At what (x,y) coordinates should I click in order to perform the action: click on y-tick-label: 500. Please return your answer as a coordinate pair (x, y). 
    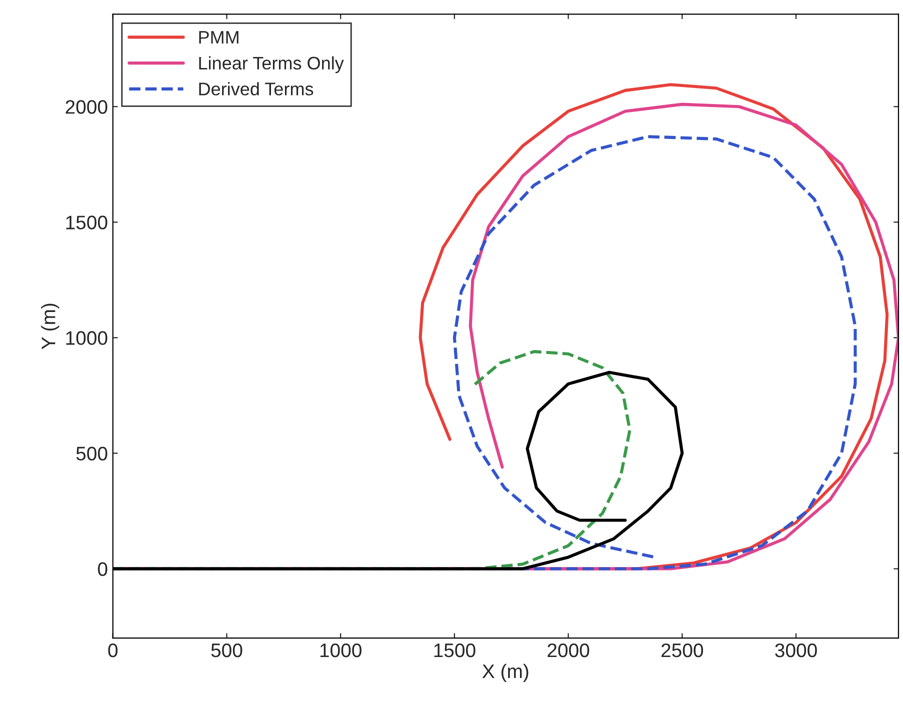
    Looking at the image, I should click on (92, 453).